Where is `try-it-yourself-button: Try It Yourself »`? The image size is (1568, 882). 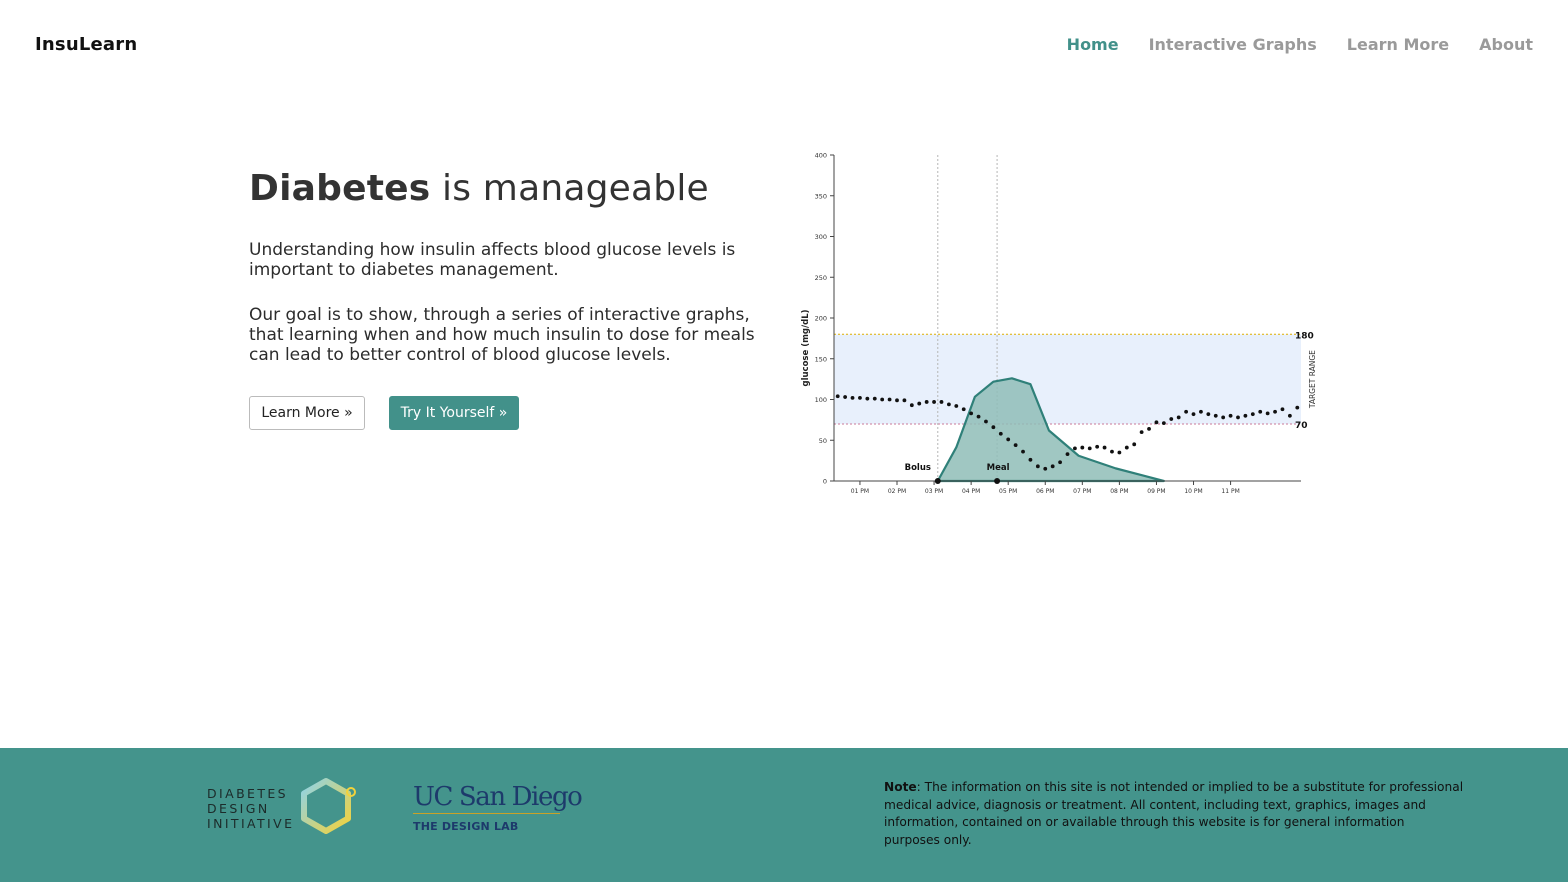 try-it-yourself-button: Try It Yourself » is located at coordinates (454, 413).